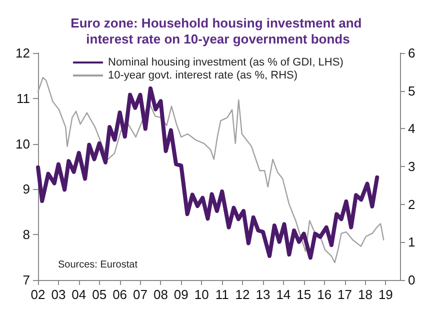 Image resolution: width=436 pixels, height=320 pixels. Describe the element at coordinates (412, 204) in the screenshot. I see `y2-tick-label: 2` at that location.